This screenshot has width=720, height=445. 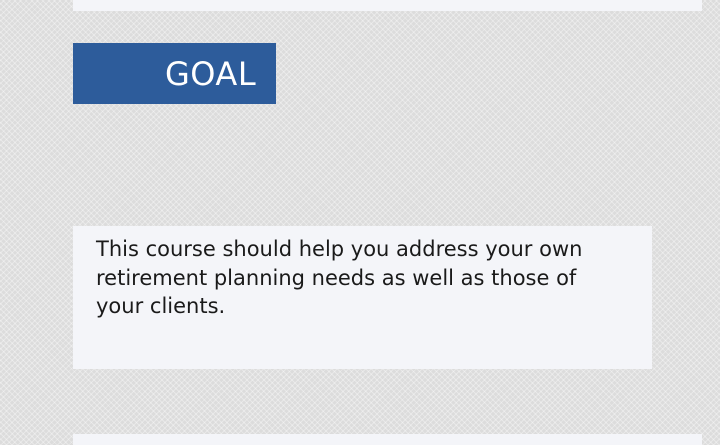 I want to click on goal-heading: GOAL, so click(x=211, y=74).